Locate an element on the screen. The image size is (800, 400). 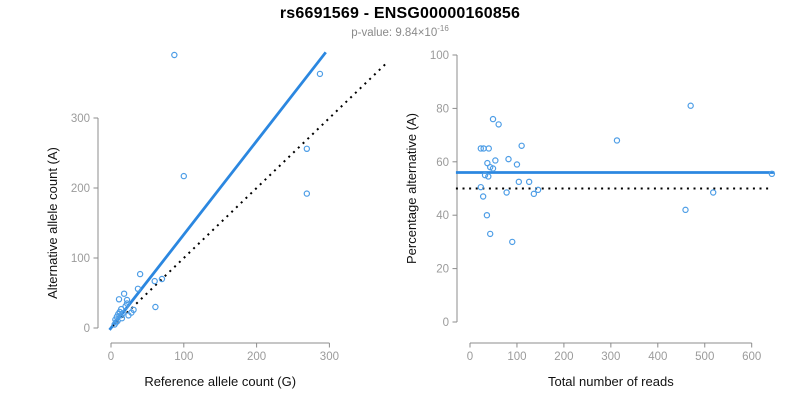
y-axis-title: Percentage alternative (A) is located at coordinates (411, 188).